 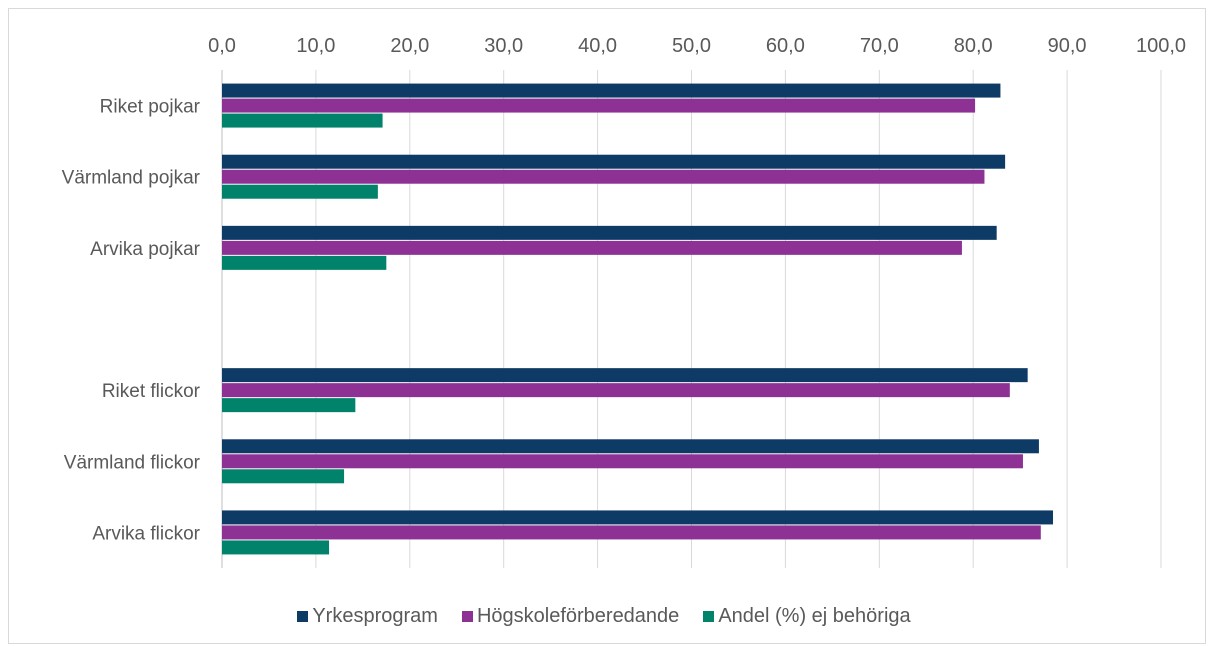 What do you see at coordinates (304, 262) in the screenshot?
I see `bar-andel-ej-behoriga-arvika-pojkar` at bounding box center [304, 262].